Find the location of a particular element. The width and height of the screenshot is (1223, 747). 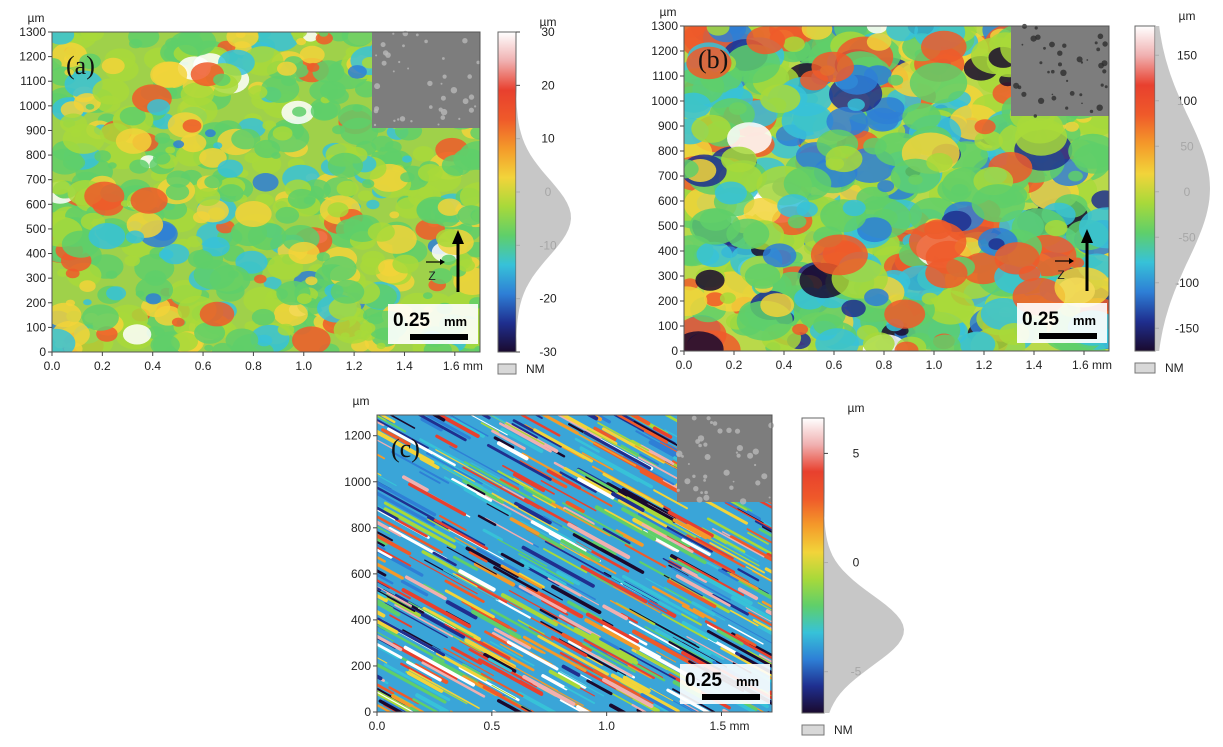

x-tick-label: 1.5 mm is located at coordinates (729, 726).